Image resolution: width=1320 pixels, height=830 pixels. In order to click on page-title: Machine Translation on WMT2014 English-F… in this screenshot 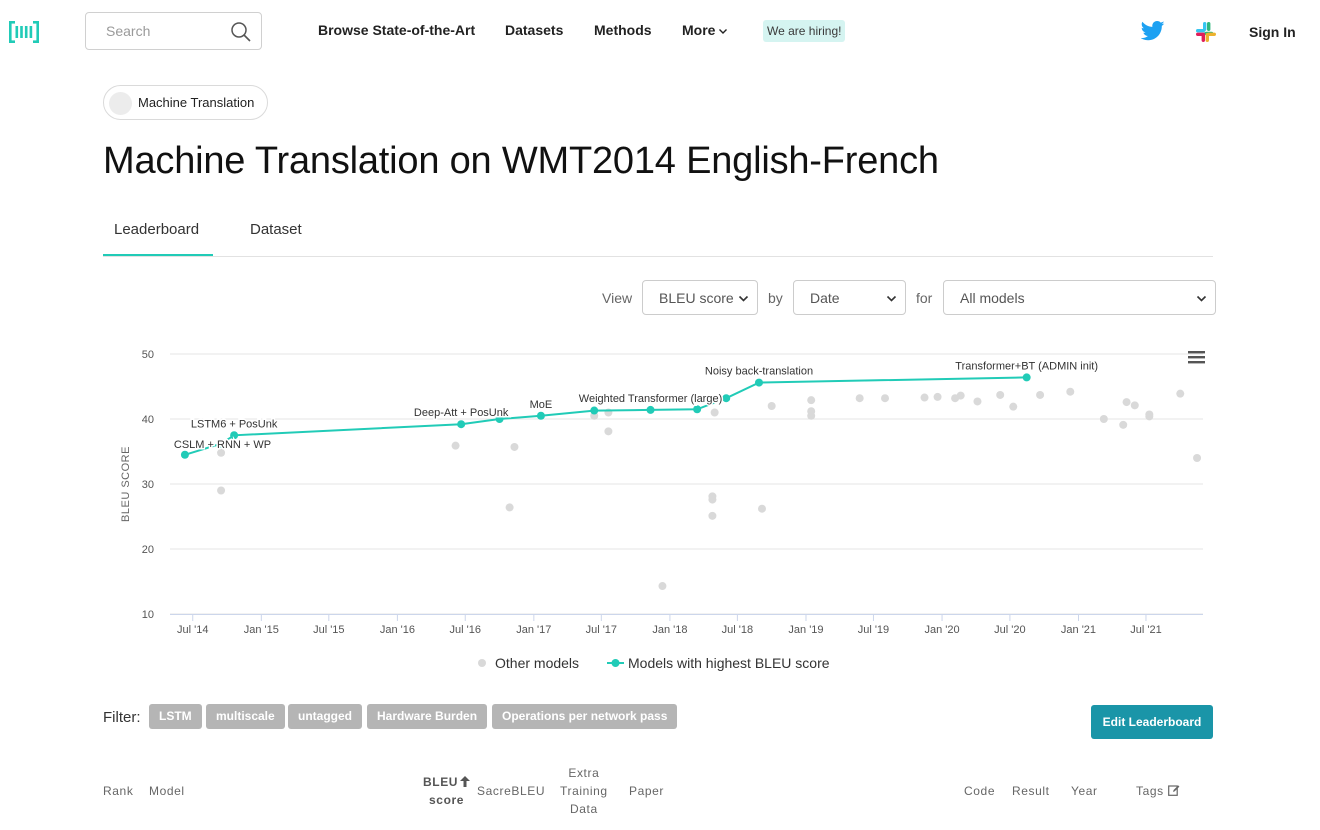, I will do `click(521, 161)`.